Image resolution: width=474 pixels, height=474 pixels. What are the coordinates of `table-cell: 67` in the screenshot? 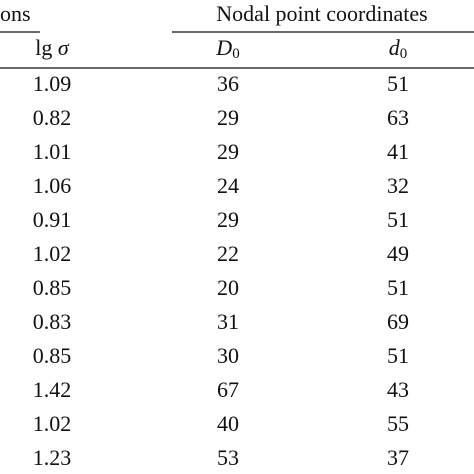 It's located at (228, 389).